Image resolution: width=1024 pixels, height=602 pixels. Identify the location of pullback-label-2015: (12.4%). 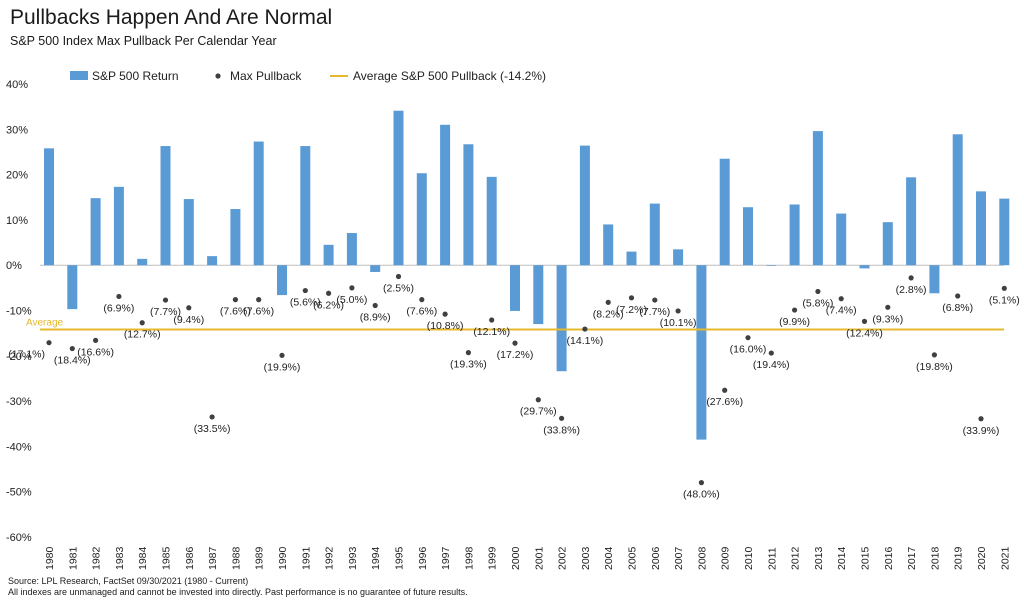
(864, 333).